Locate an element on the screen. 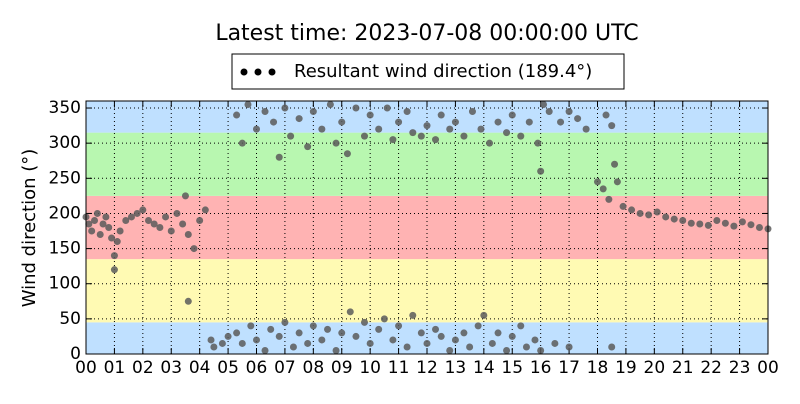  x-tick-label: 05 is located at coordinates (228, 368).